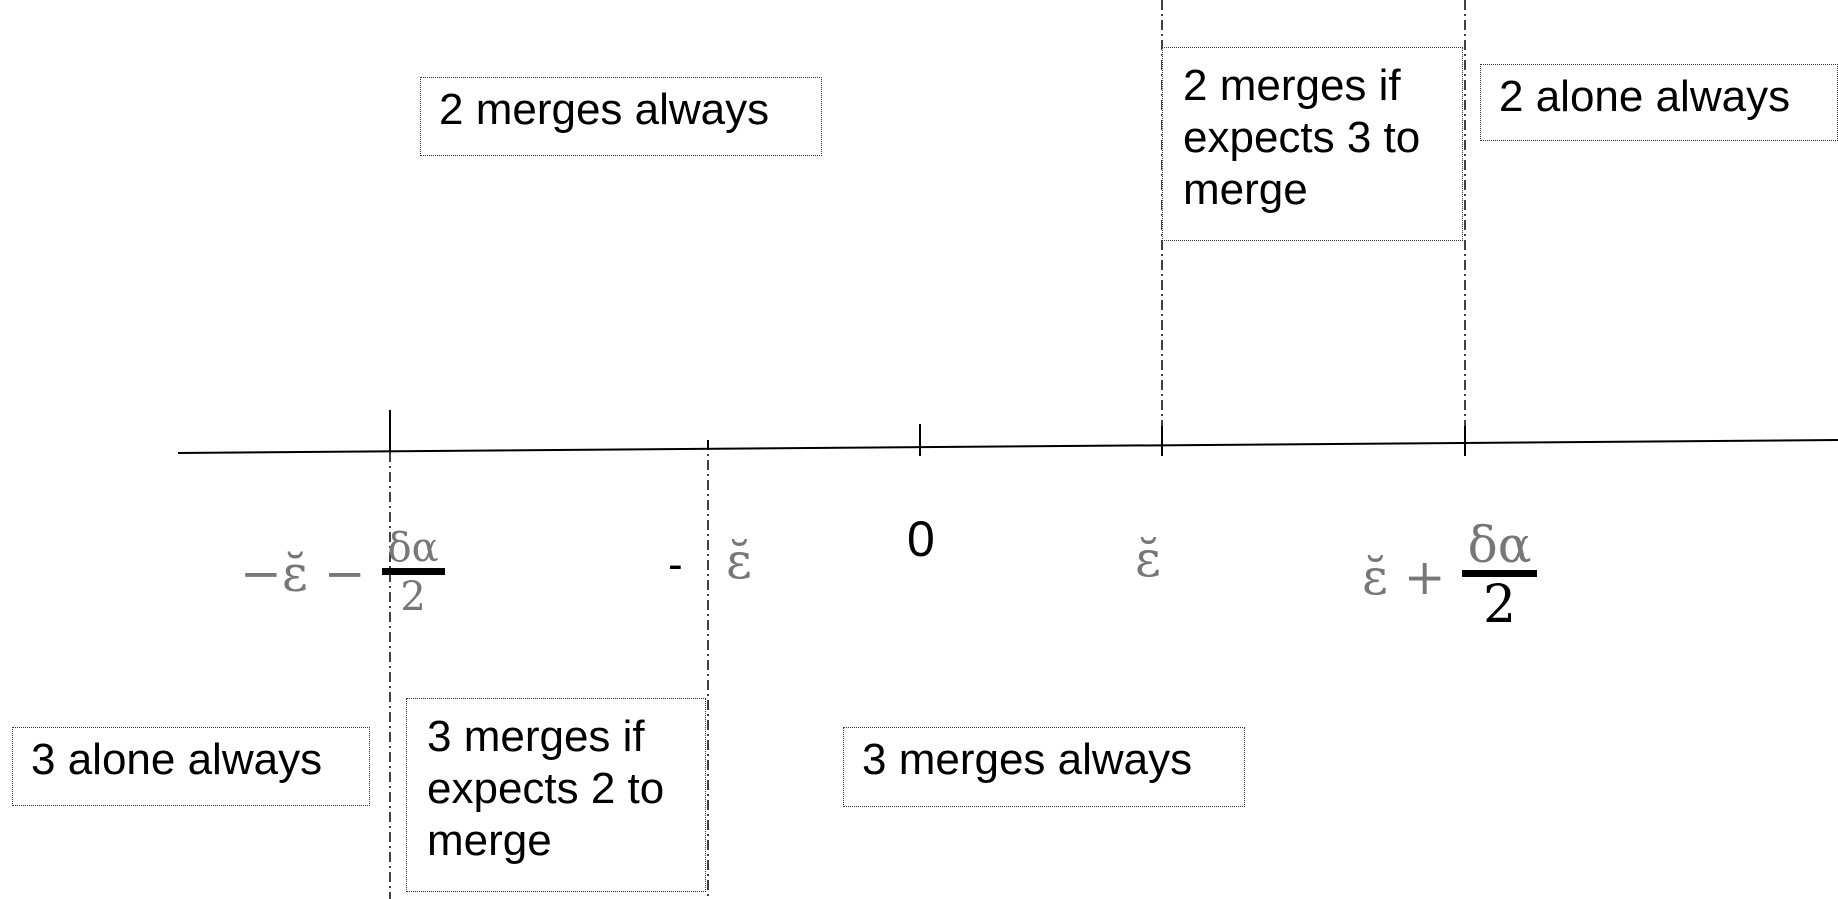 The width and height of the screenshot is (1838, 899). I want to click on region-2-alone-always: 2 alone always, so click(1659, 102).